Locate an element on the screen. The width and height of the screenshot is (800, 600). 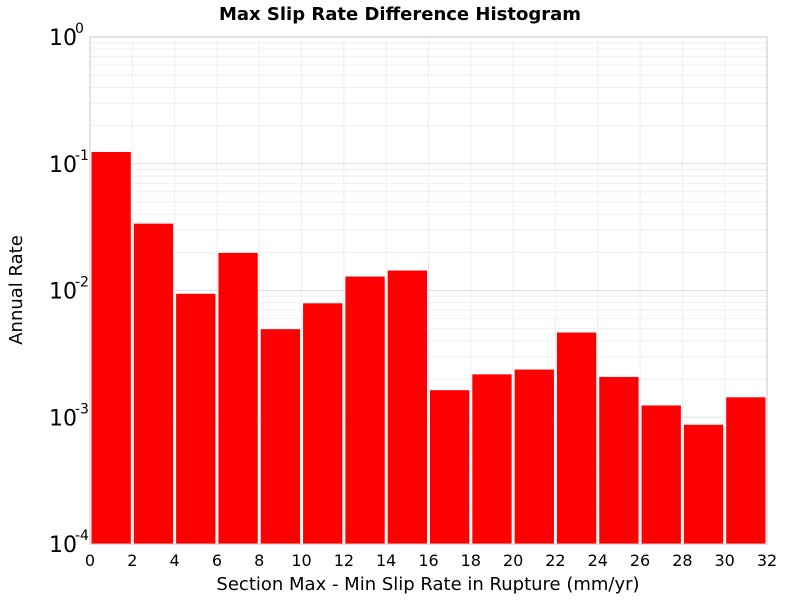
y-tick-exponent: -4 is located at coordinates (82, 536).